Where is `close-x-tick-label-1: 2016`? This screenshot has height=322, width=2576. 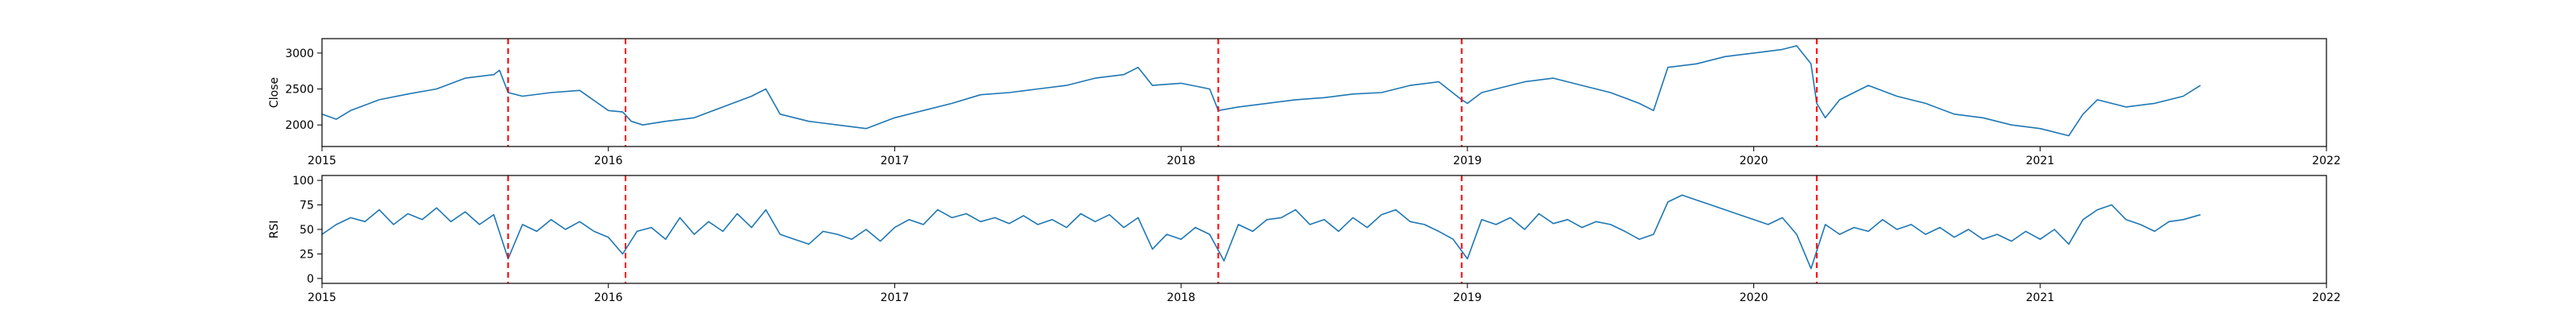 close-x-tick-label-1: 2016 is located at coordinates (608, 161).